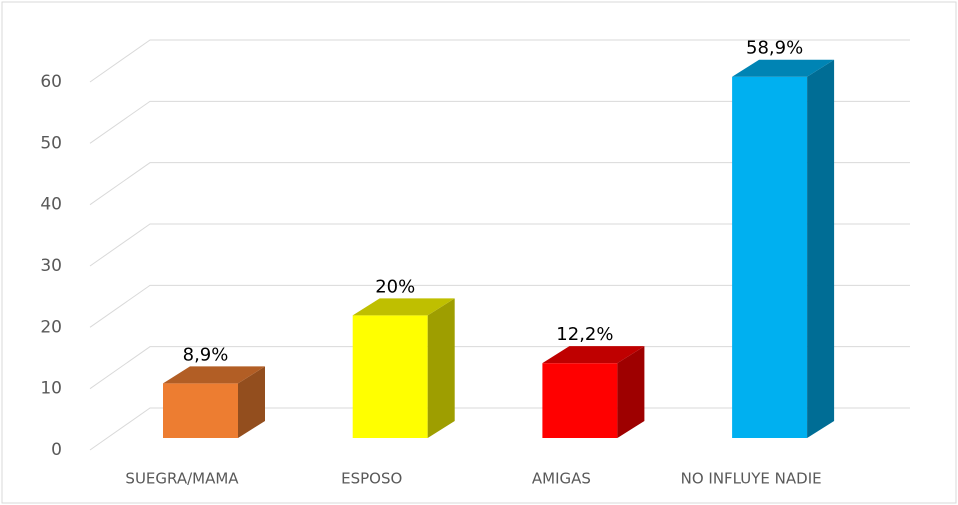 The image size is (958, 505). Describe the element at coordinates (206, 354) in the screenshot. I see `data-label: 8,9%` at that location.